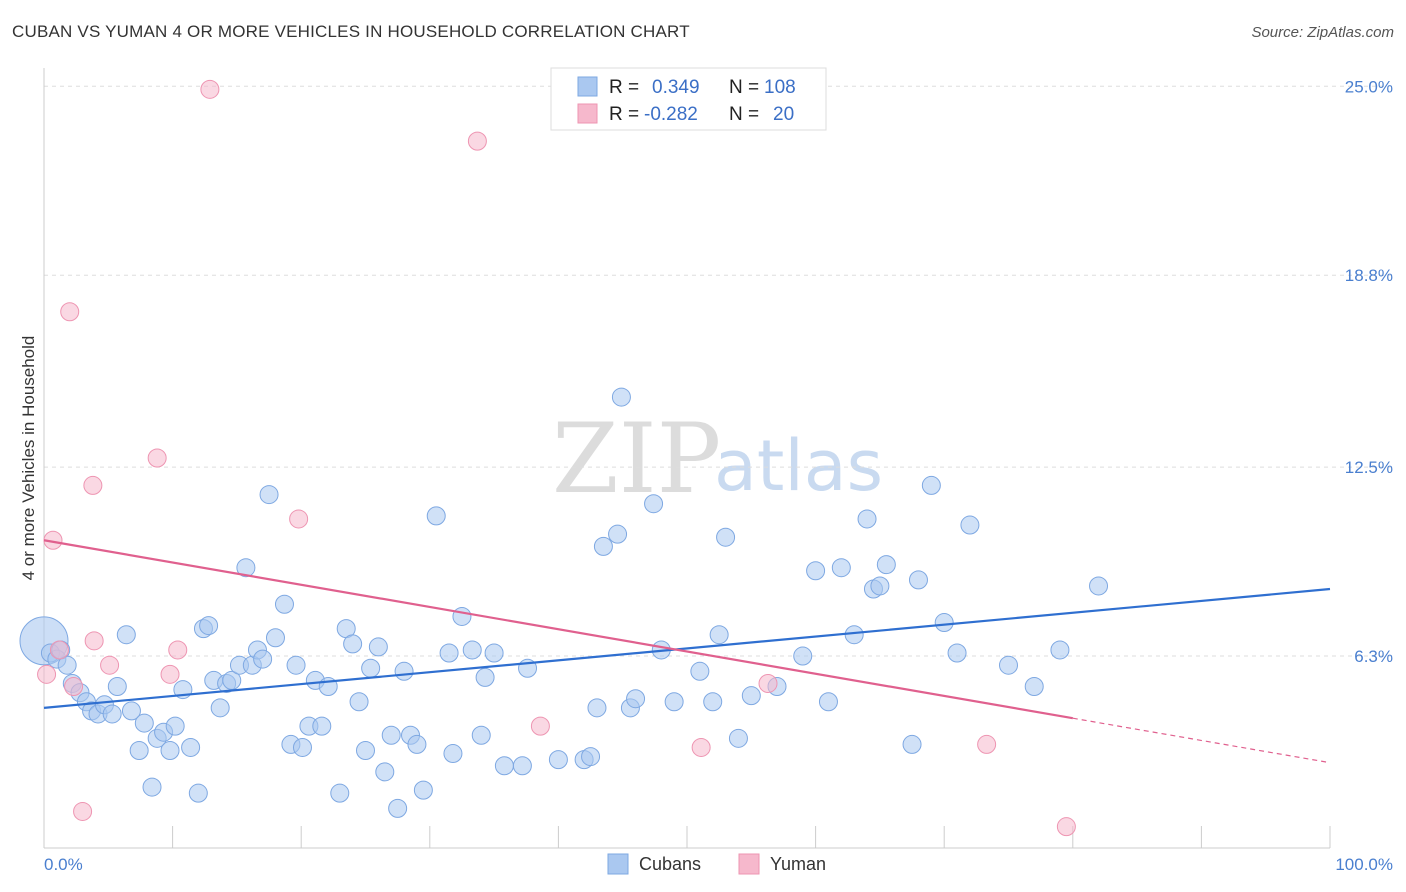 Image resolution: width=1406 pixels, height=892 pixels. Describe the element at coordinates (624, 114) in the screenshot. I see `legend-r-label-yuman: R =` at that location.